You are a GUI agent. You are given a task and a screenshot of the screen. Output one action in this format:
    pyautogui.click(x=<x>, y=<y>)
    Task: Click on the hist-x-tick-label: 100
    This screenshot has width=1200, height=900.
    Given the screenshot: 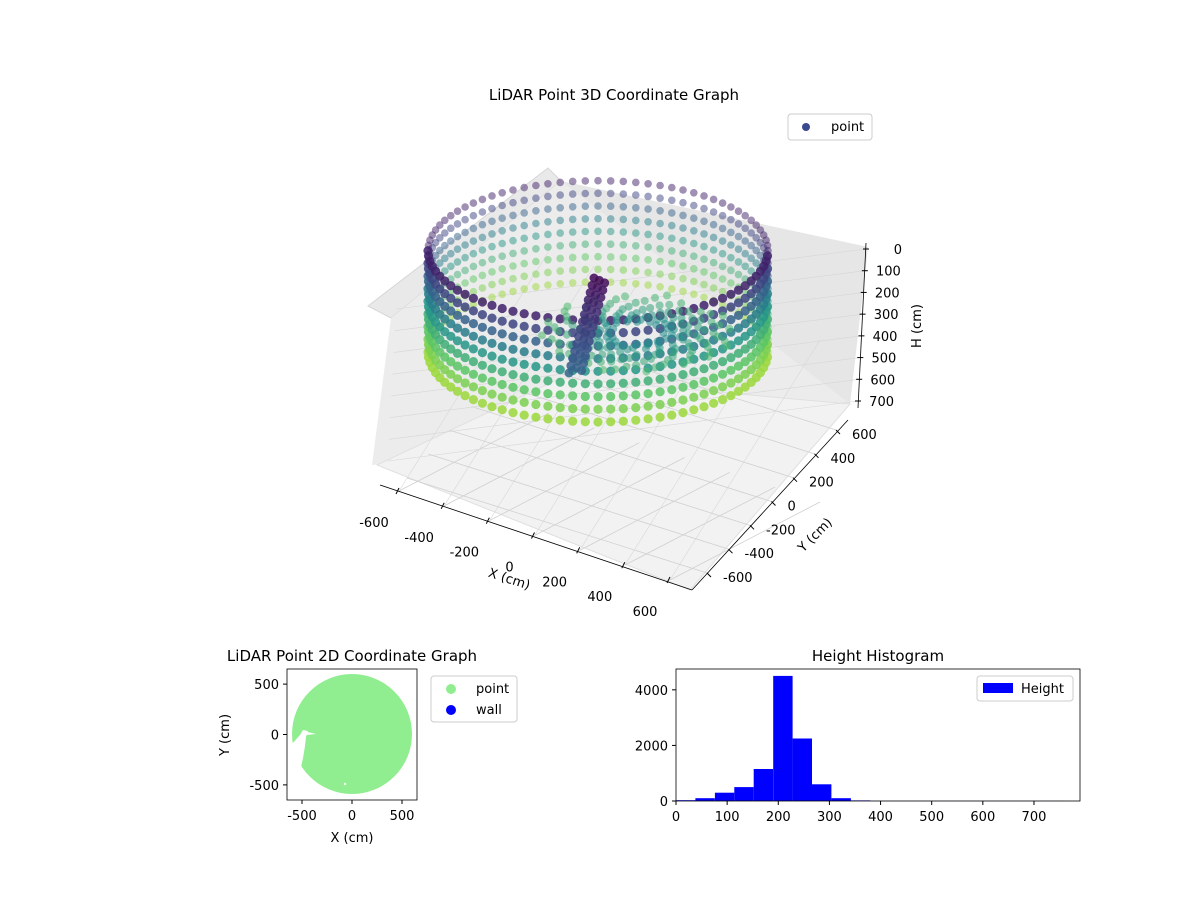 What is the action you would take?
    pyautogui.click(x=727, y=817)
    